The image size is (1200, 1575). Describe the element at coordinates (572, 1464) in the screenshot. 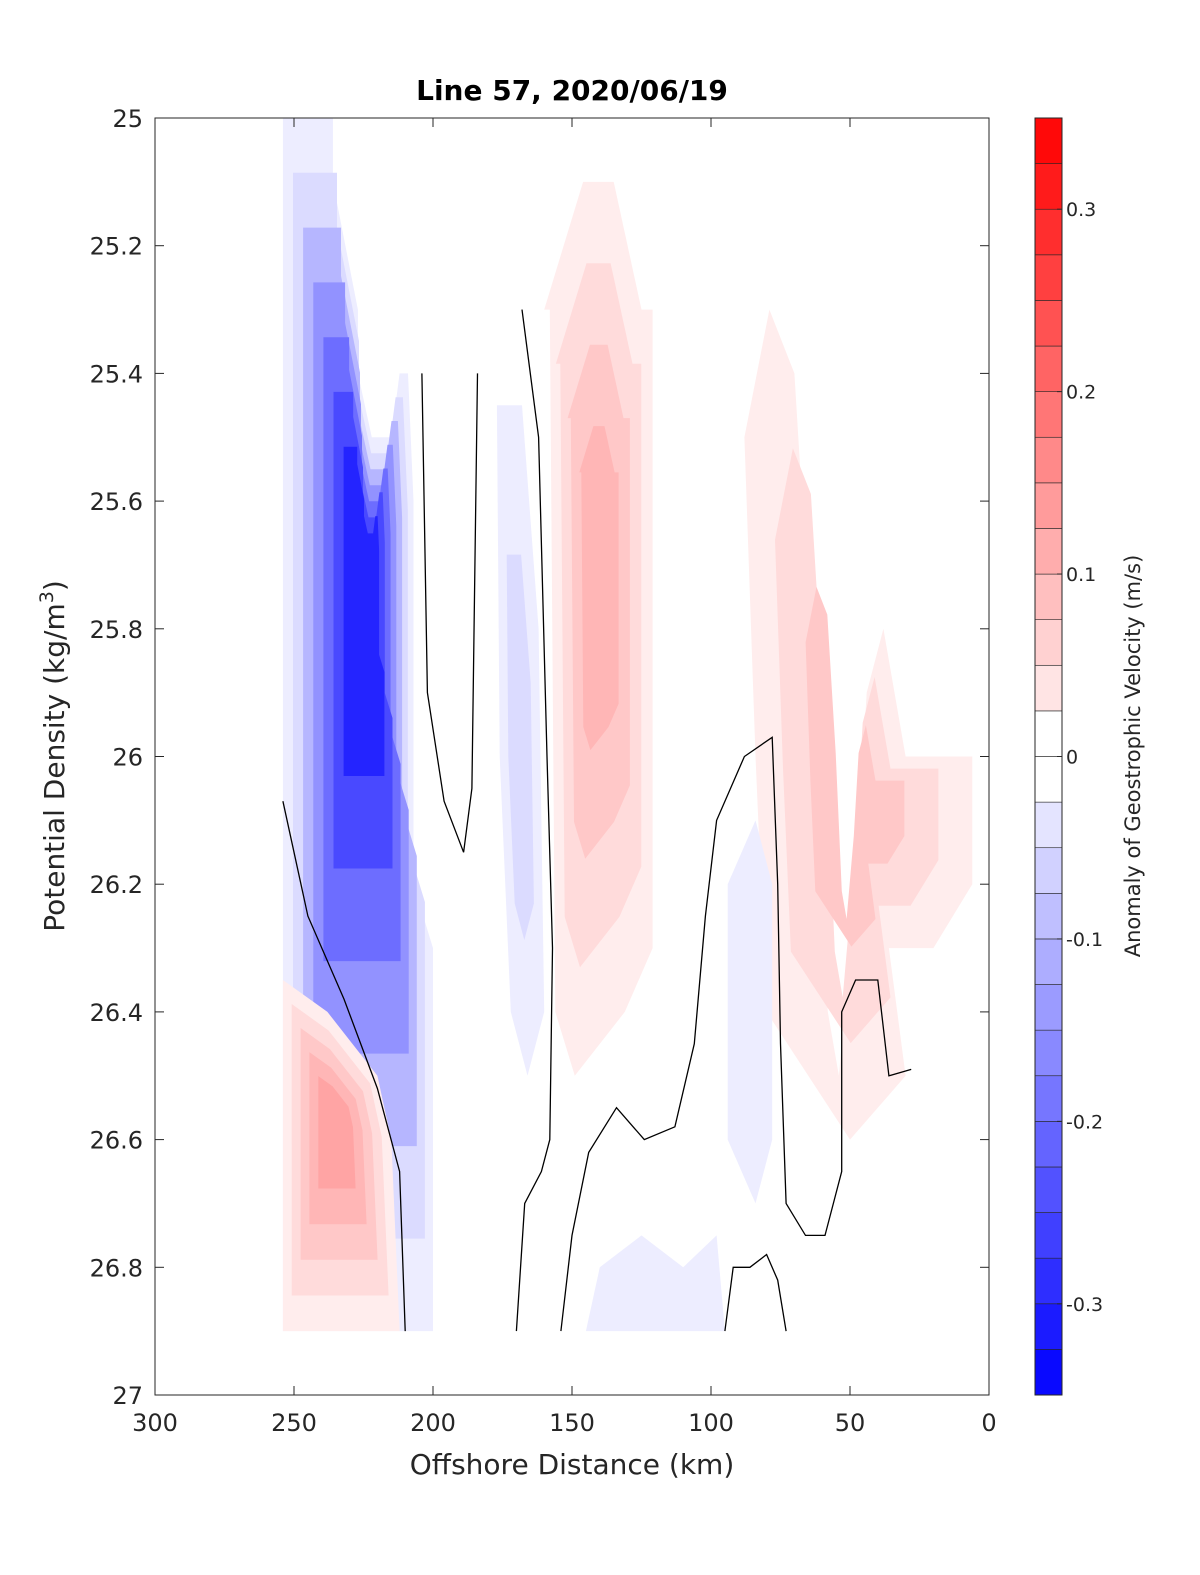

I see `x-axis-title: Offshore Distance (km)` at that location.